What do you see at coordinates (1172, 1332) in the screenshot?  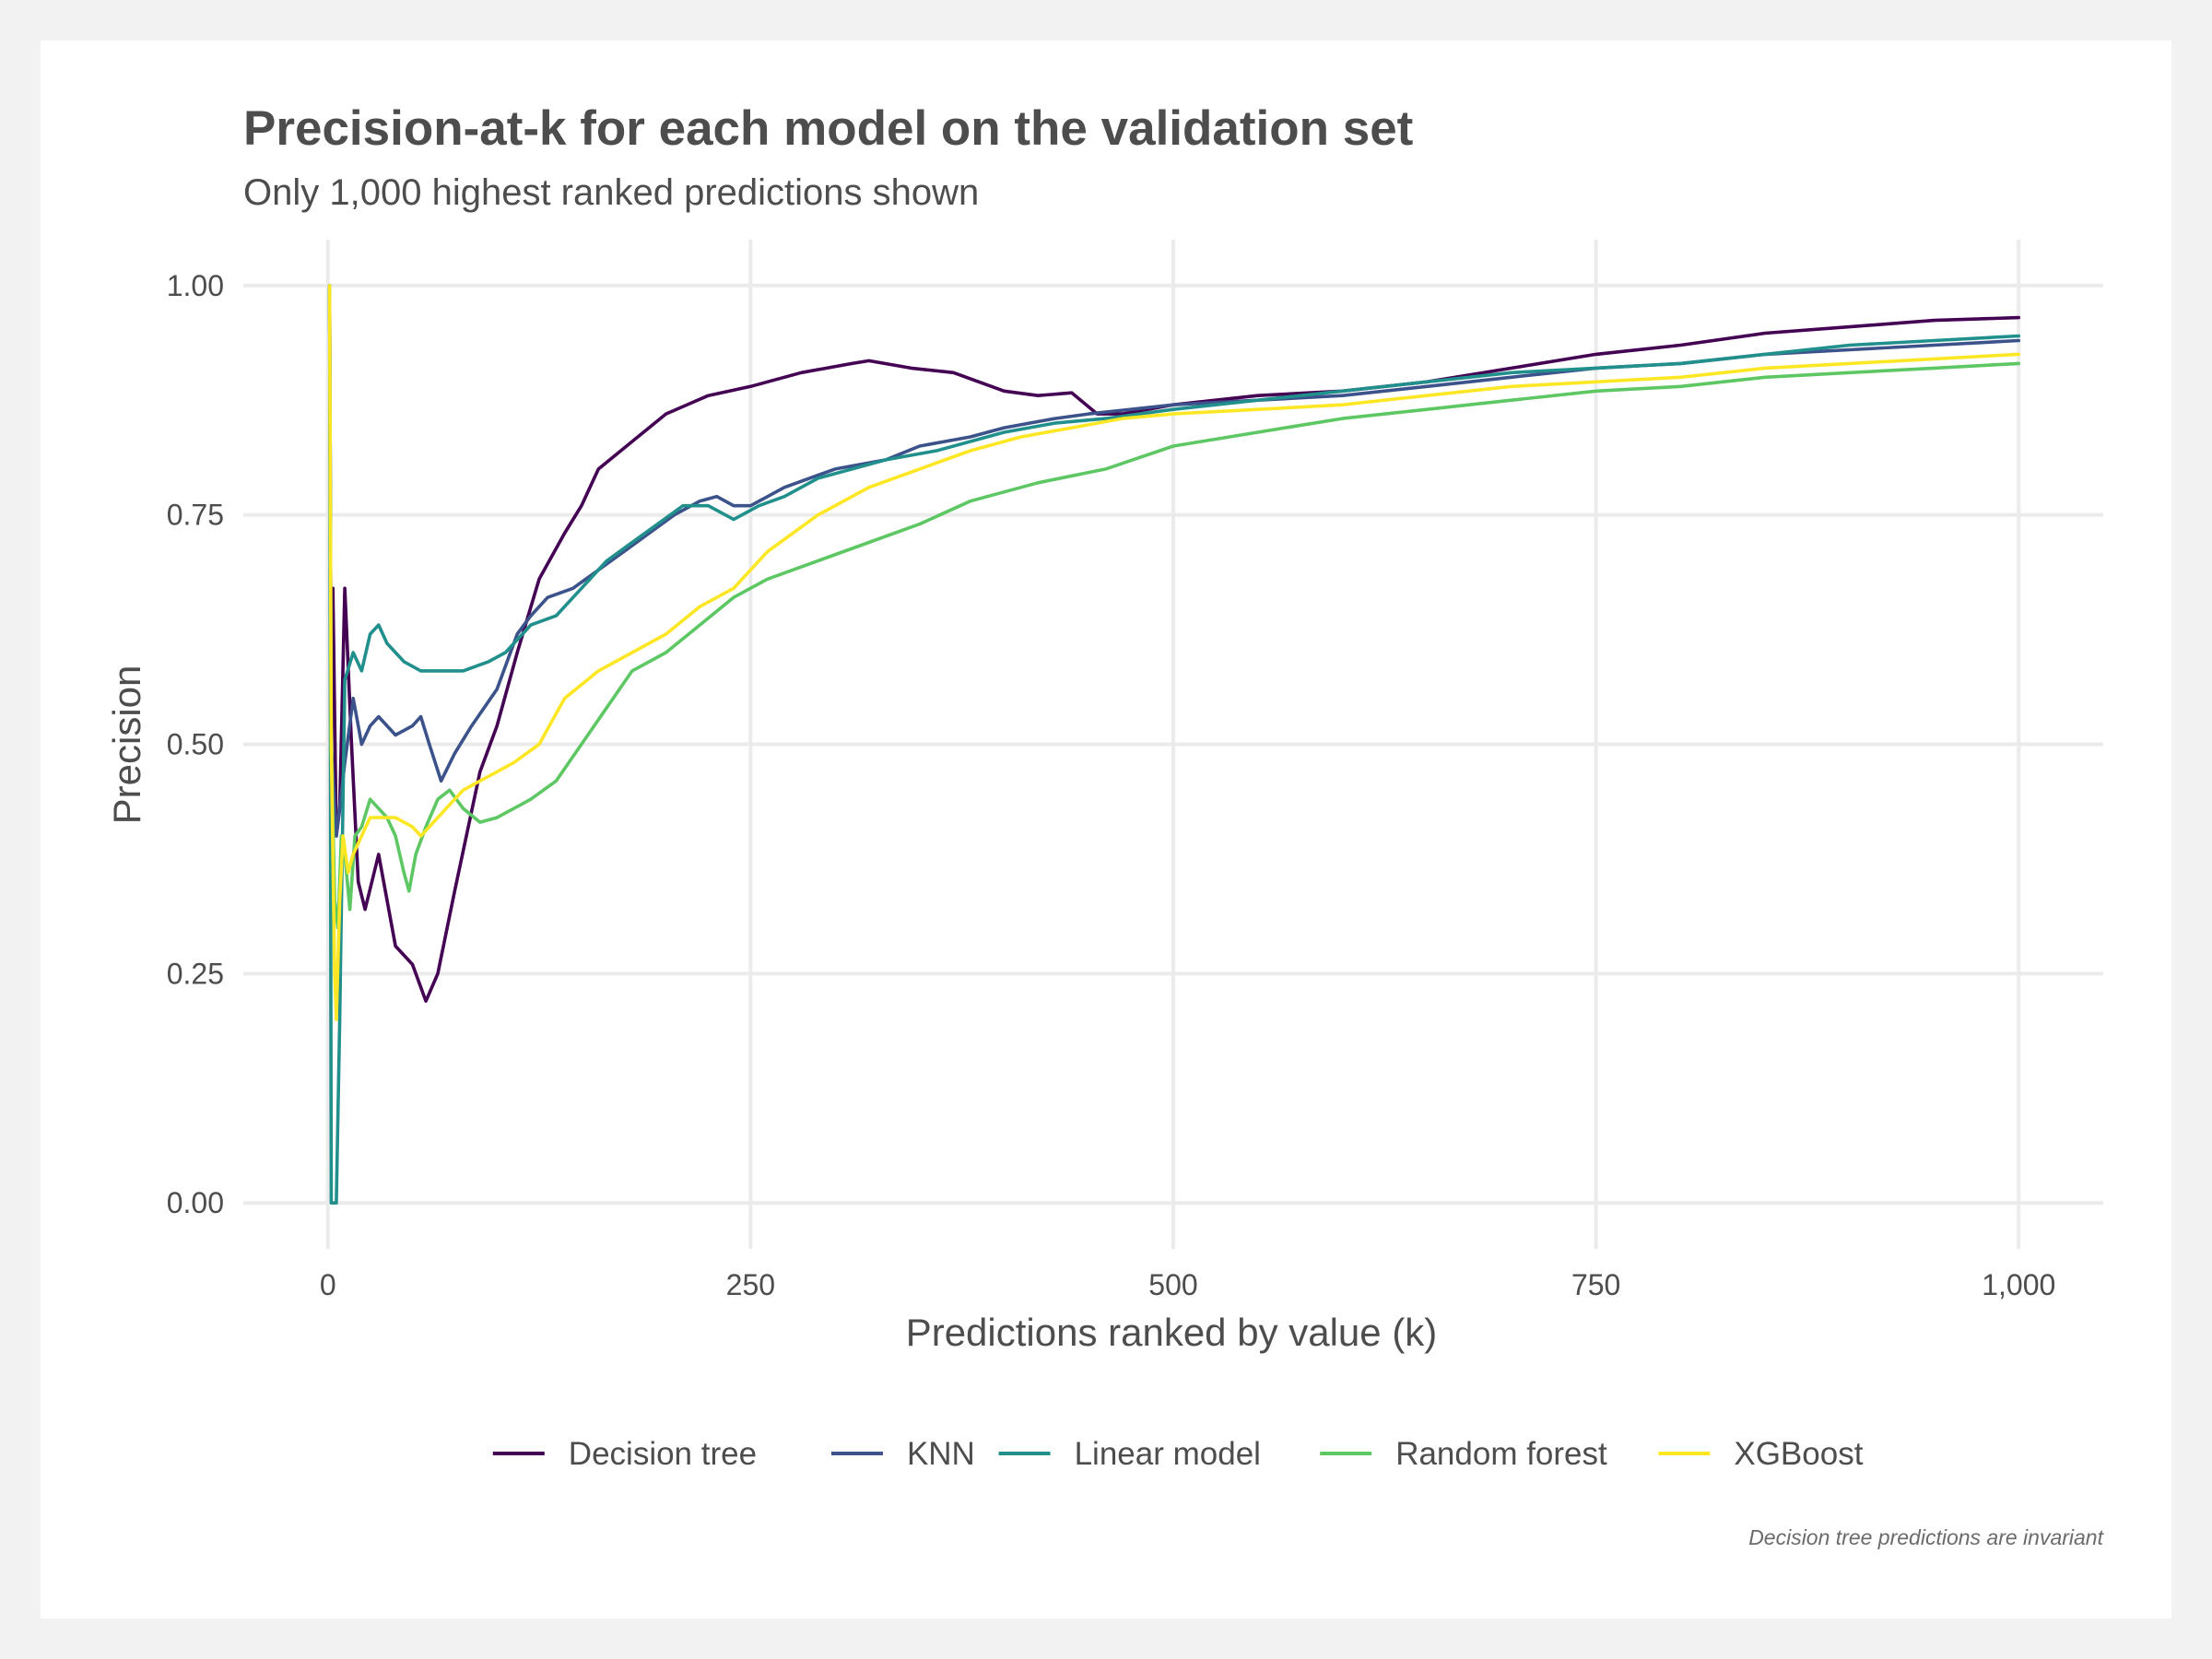 I see `x-axis-title: Predictions ranked by value (k)` at bounding box center [1172, 1332].